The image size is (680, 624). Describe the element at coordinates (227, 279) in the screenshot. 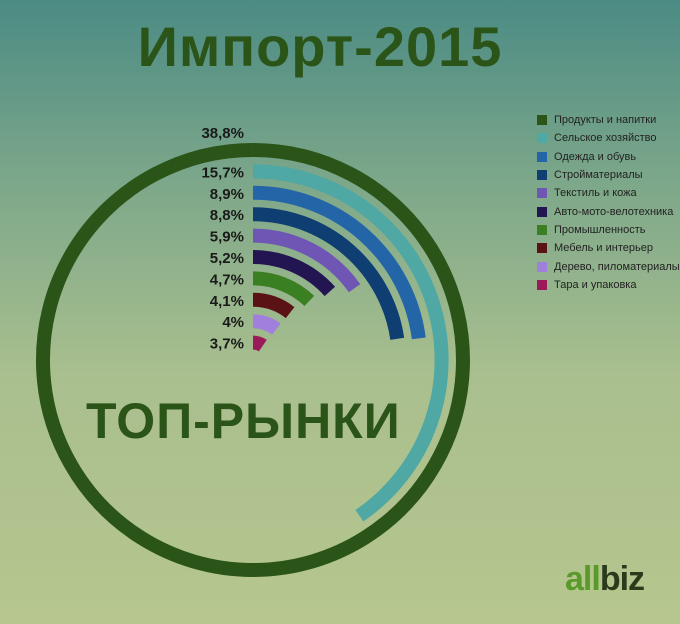

I see `value-label: 4,7%` at that location.